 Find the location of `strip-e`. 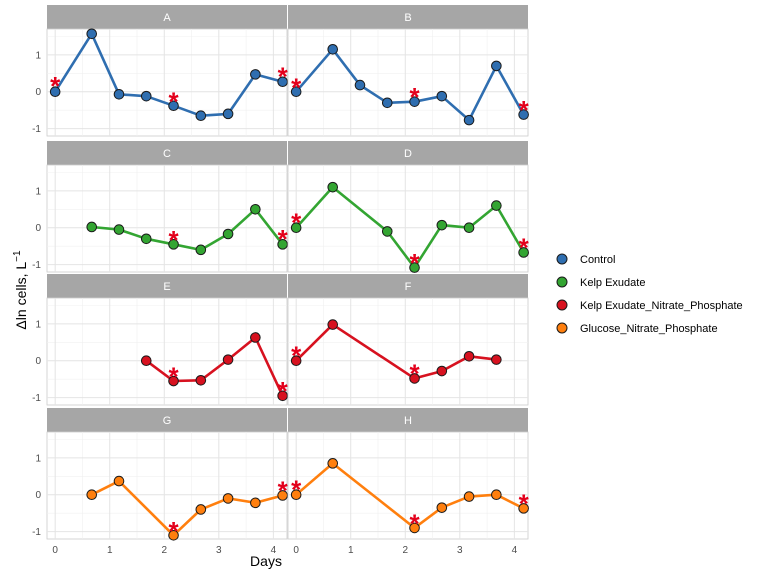

strip-e is located at coordinates (167, 286).